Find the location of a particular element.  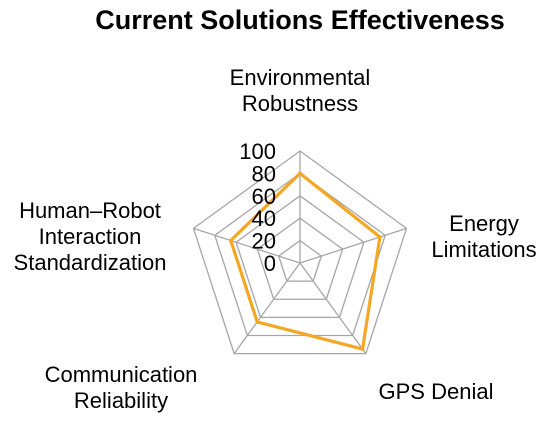

axis-label-1: Energy Limitations is located at coordinates (483, 236).